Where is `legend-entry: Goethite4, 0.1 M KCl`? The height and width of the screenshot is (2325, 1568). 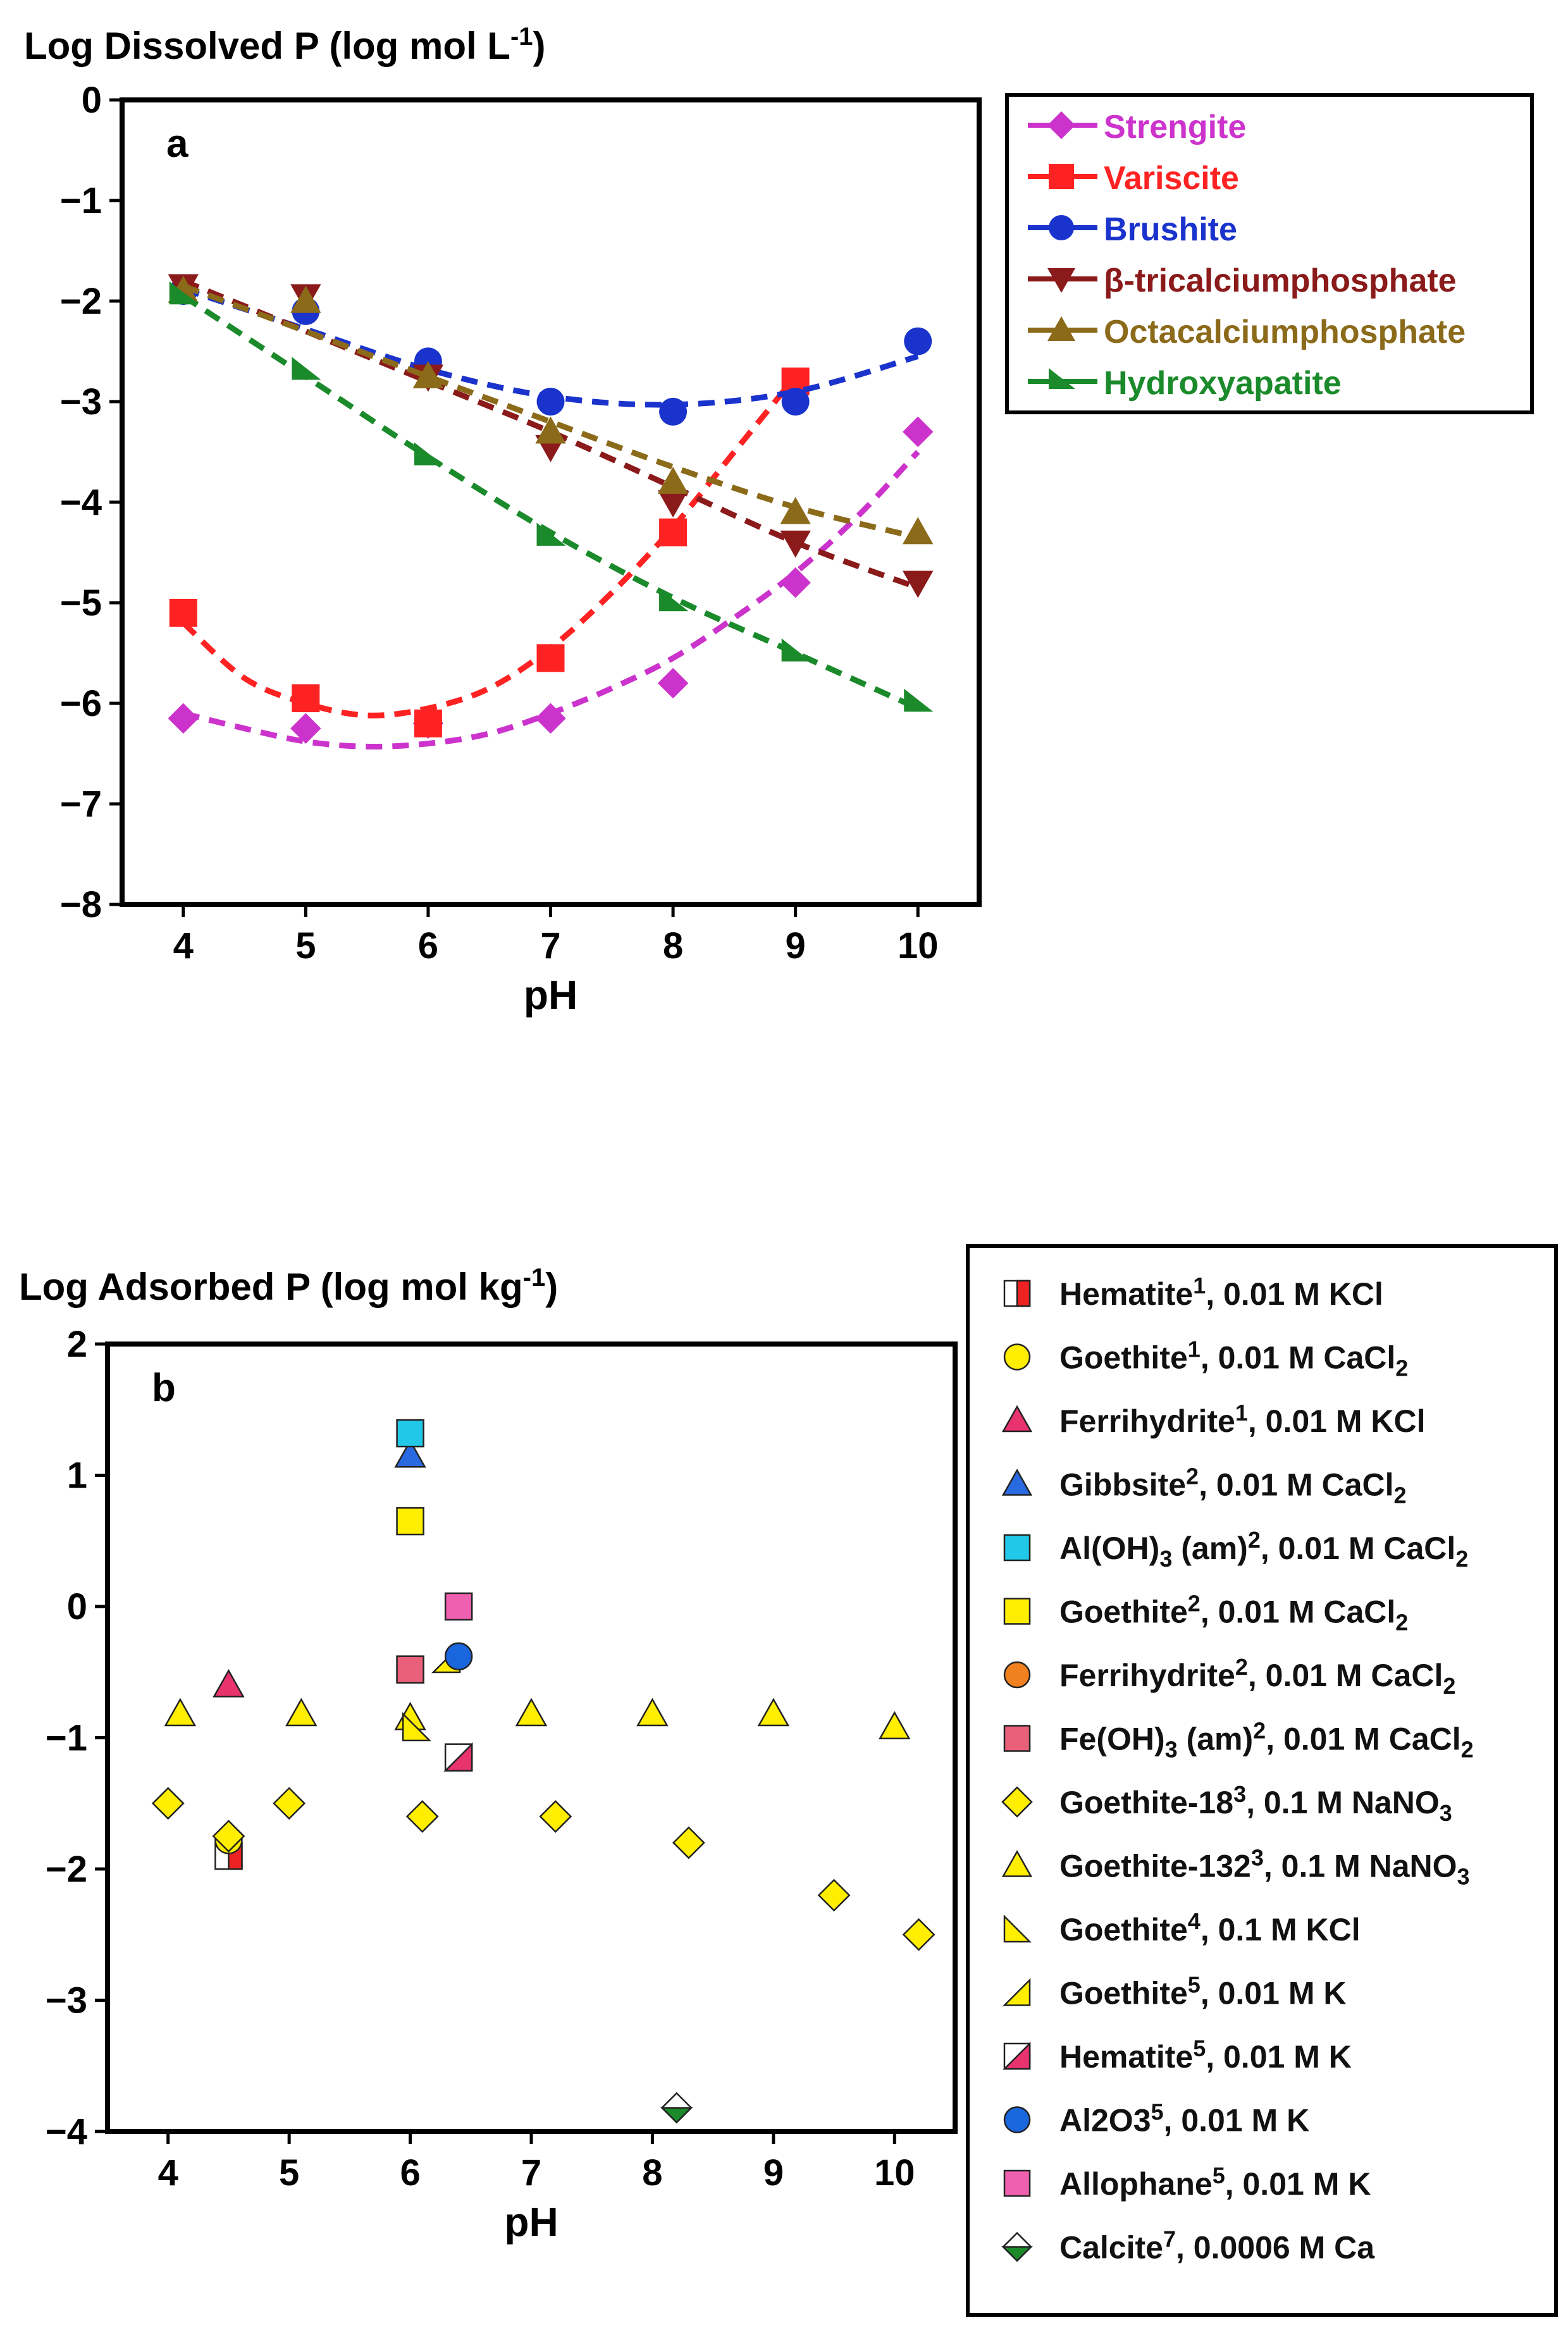
legend-entry: Goethite4, 0.1 M KCl is located at coordinates (1182, 1928).